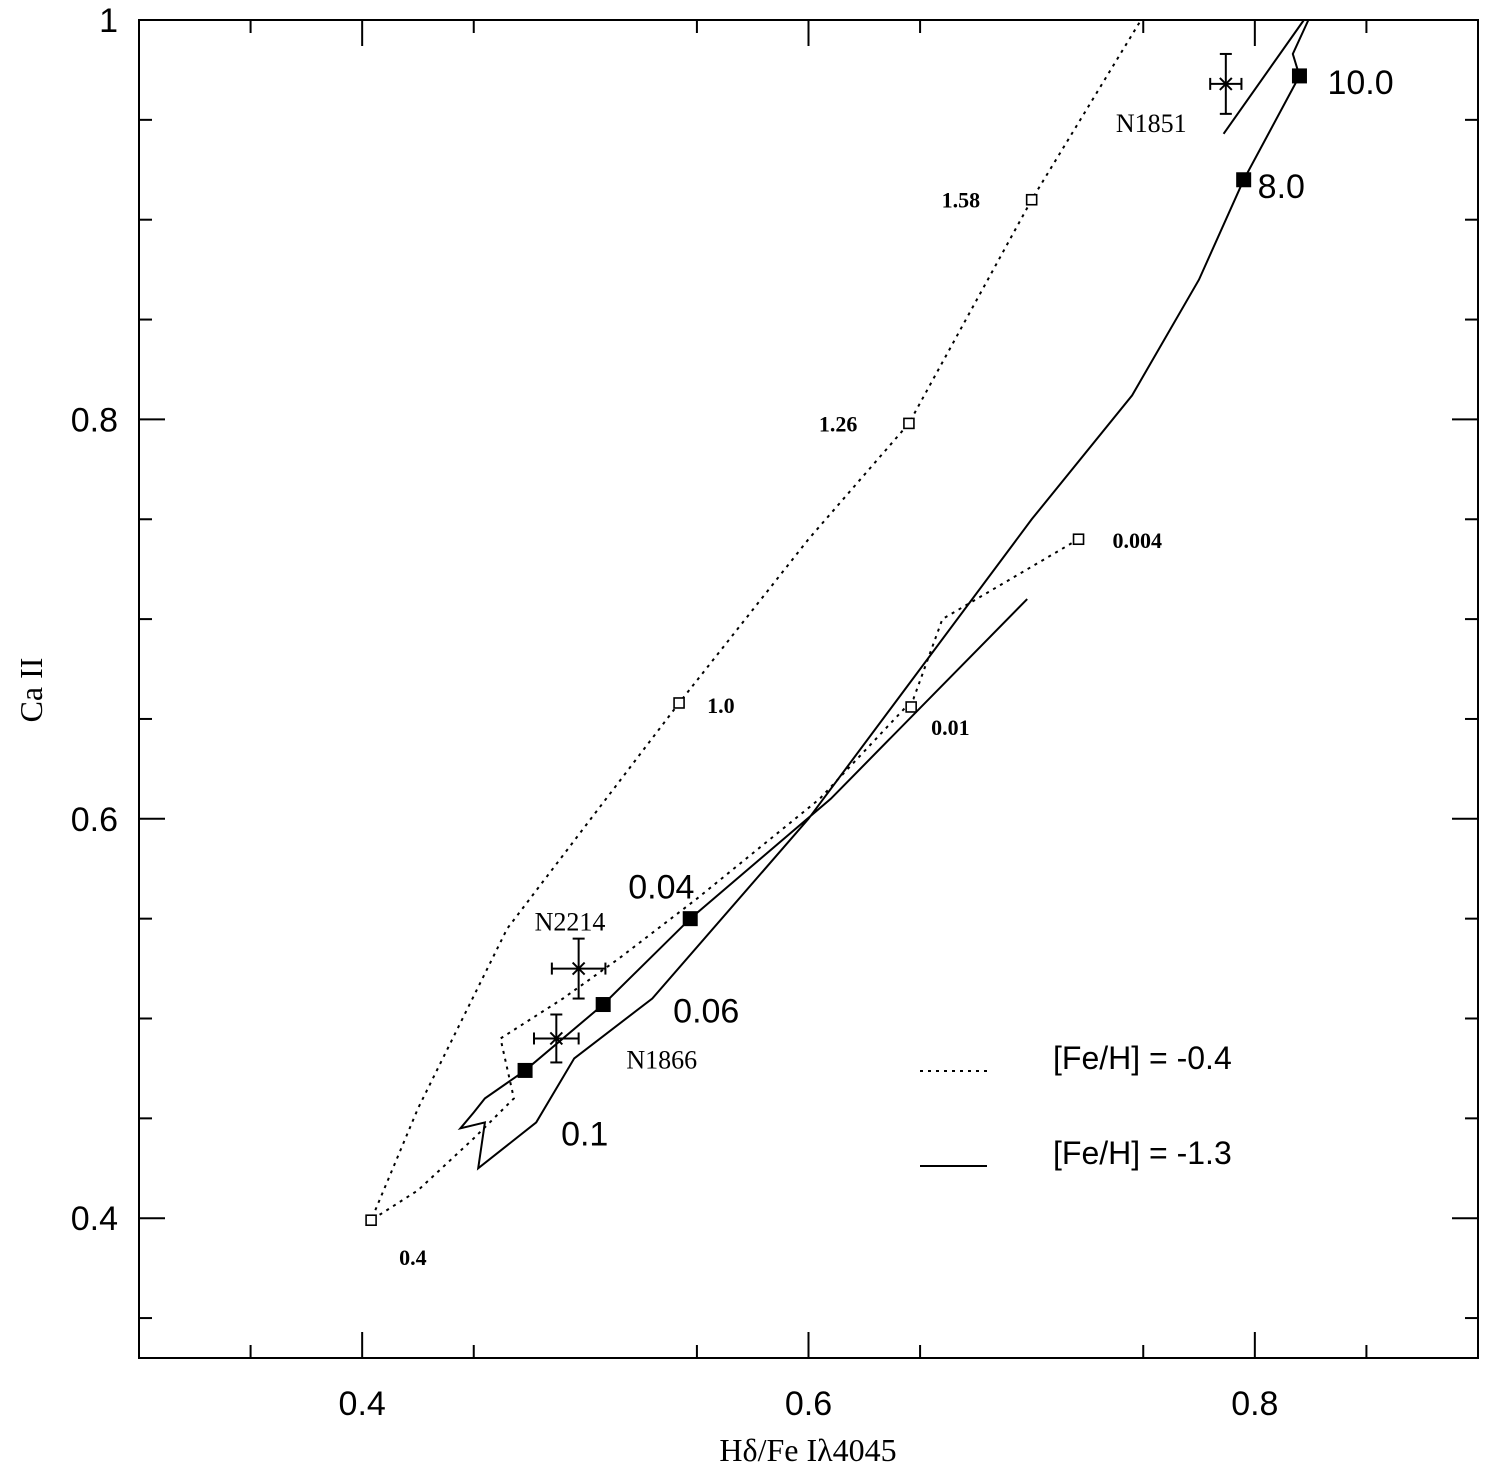 This screenshot has height=1478, width=1489. What do you see at coordinates (1076, 1105) in the screenshot?
I see `legend: [Fe/H] = -0.4 [Fe/H] = -1.3` at bounding box center [1076, 1105].